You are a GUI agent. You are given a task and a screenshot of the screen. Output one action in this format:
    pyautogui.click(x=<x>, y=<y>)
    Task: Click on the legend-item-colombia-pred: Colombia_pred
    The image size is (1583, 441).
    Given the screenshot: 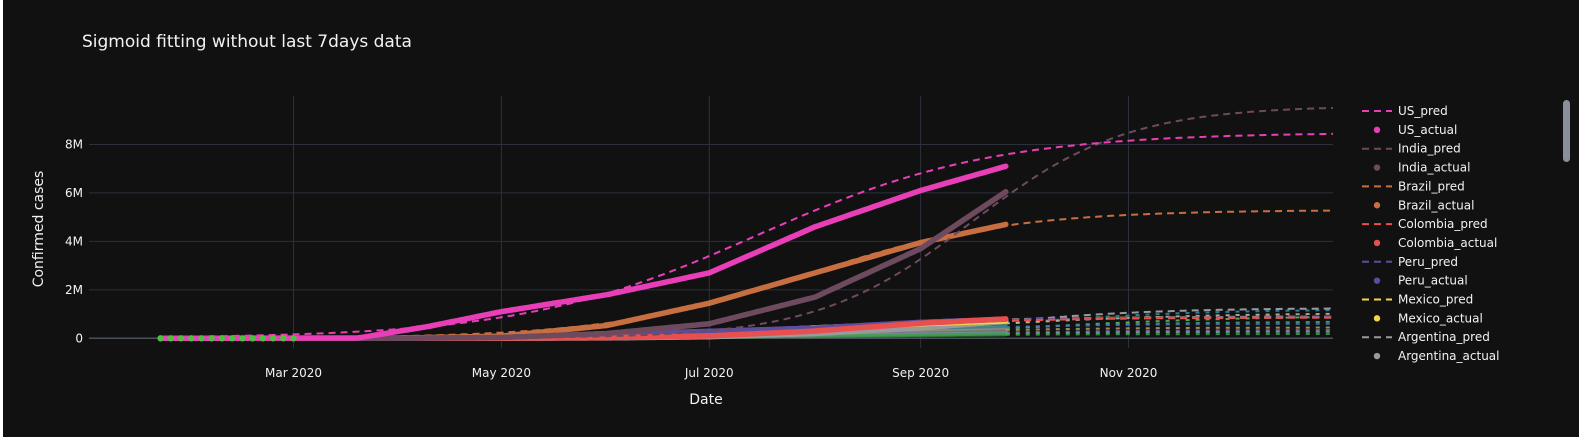 What is the action you would take?
    pyautogui.click(x=1425, y=224)
    